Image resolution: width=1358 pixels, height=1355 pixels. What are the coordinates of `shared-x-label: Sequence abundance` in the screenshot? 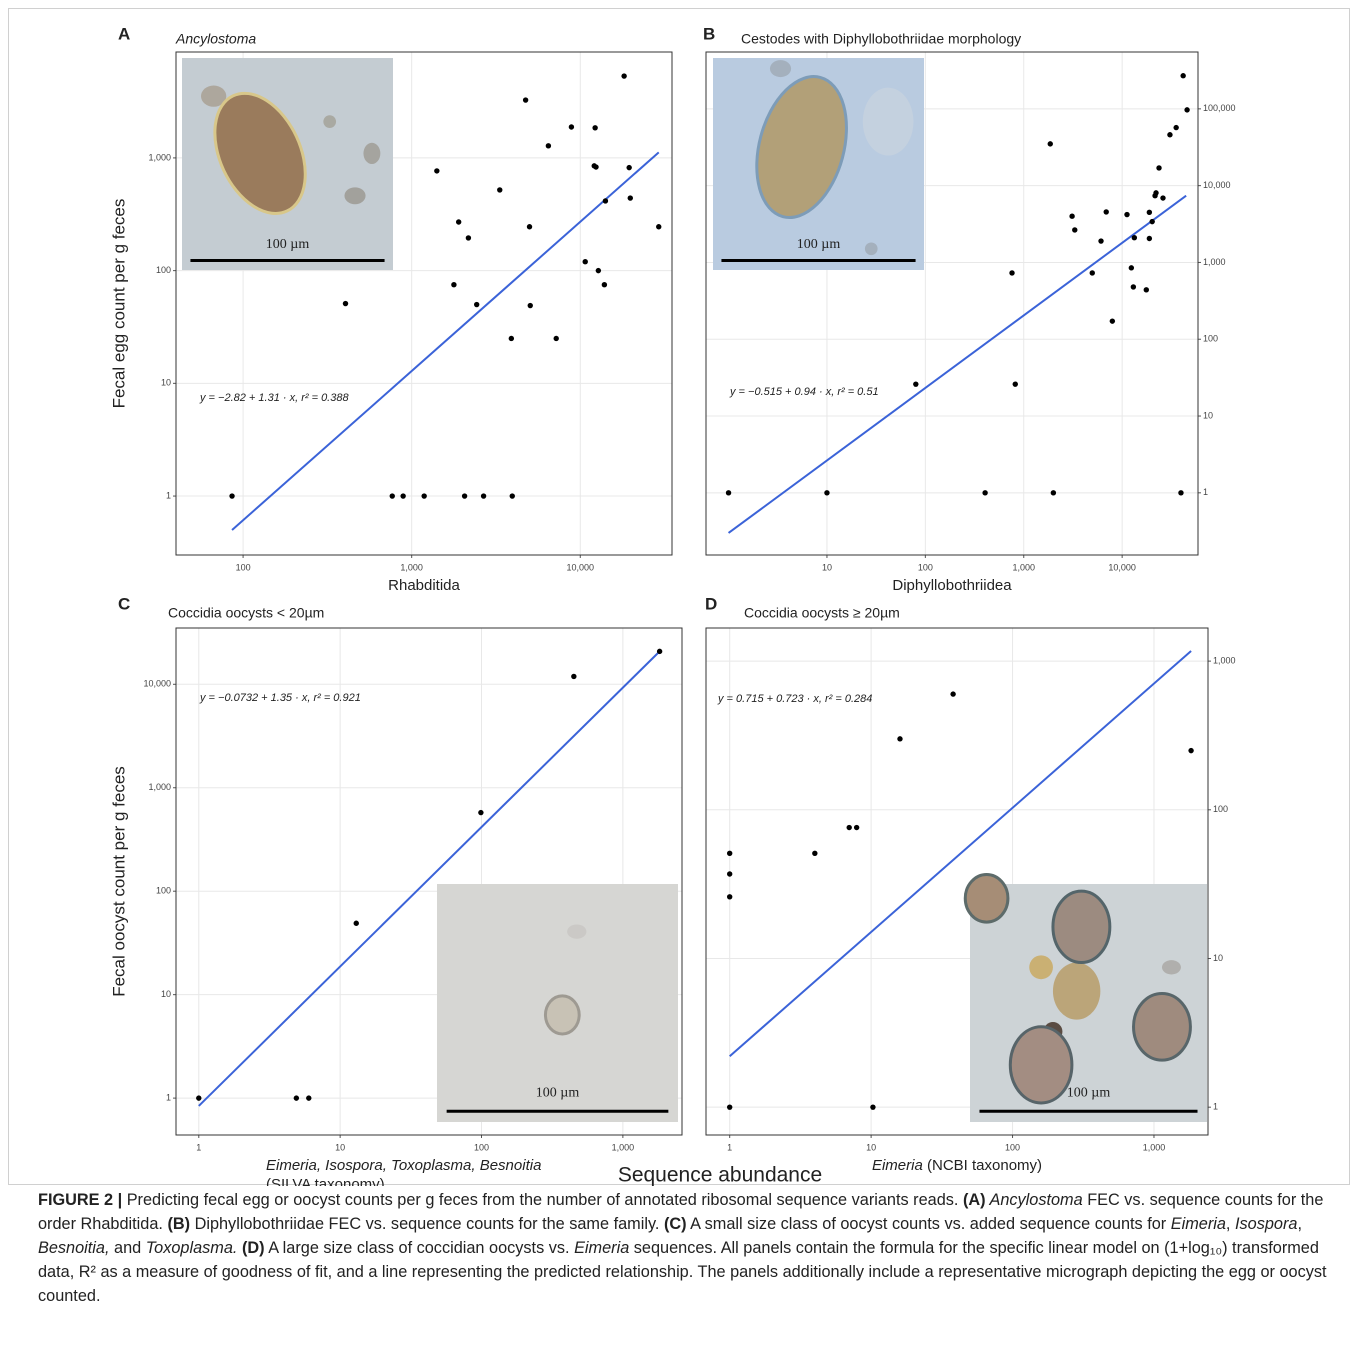 It's located at (720, 1175).